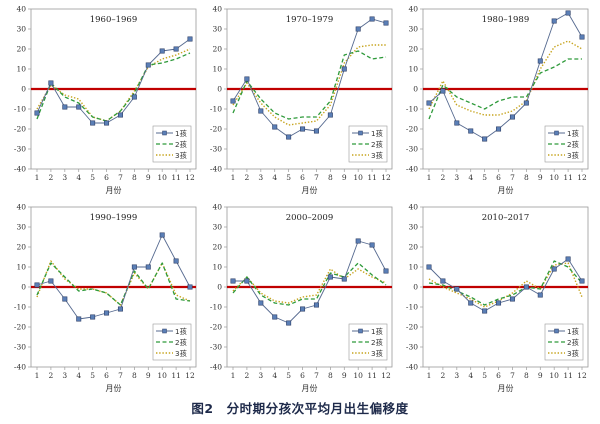 The height and width of the screenshot is (424, 600). I want to click on y-tick-label: 10, so click(21, 69).